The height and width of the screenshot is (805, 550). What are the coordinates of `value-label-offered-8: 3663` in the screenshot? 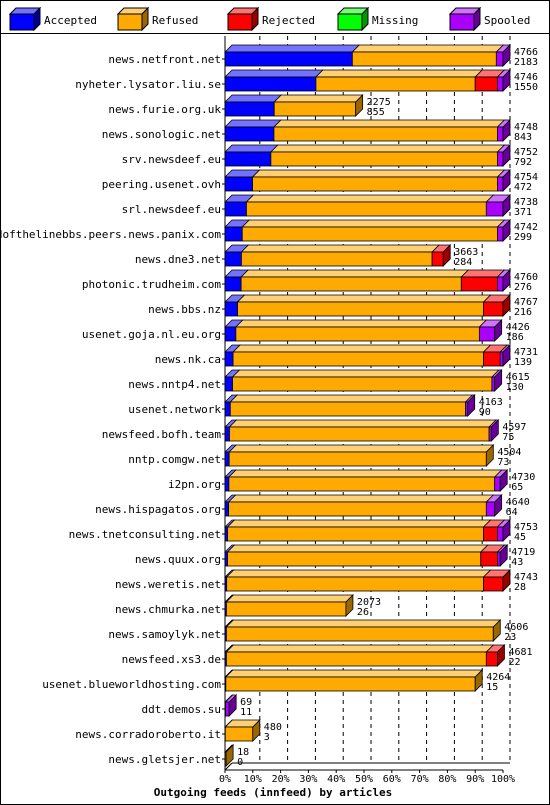 It's located at (466, 252).